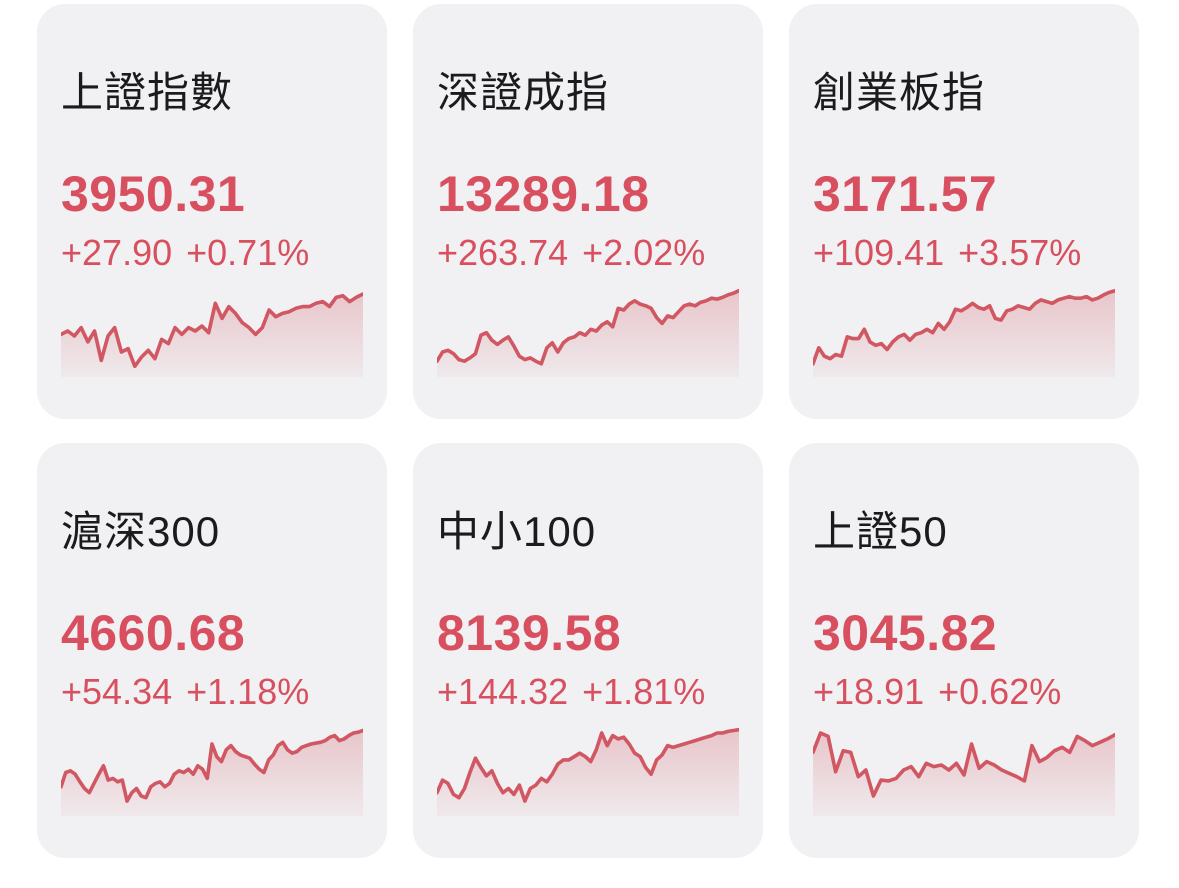 The image size is (1179, 888). I want to click on index-name: 滬深300, so click(141, 531).